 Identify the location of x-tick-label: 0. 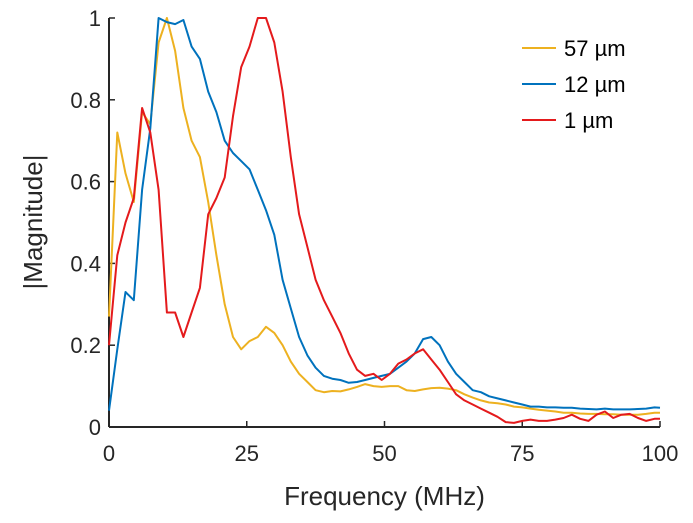
(109, 453).